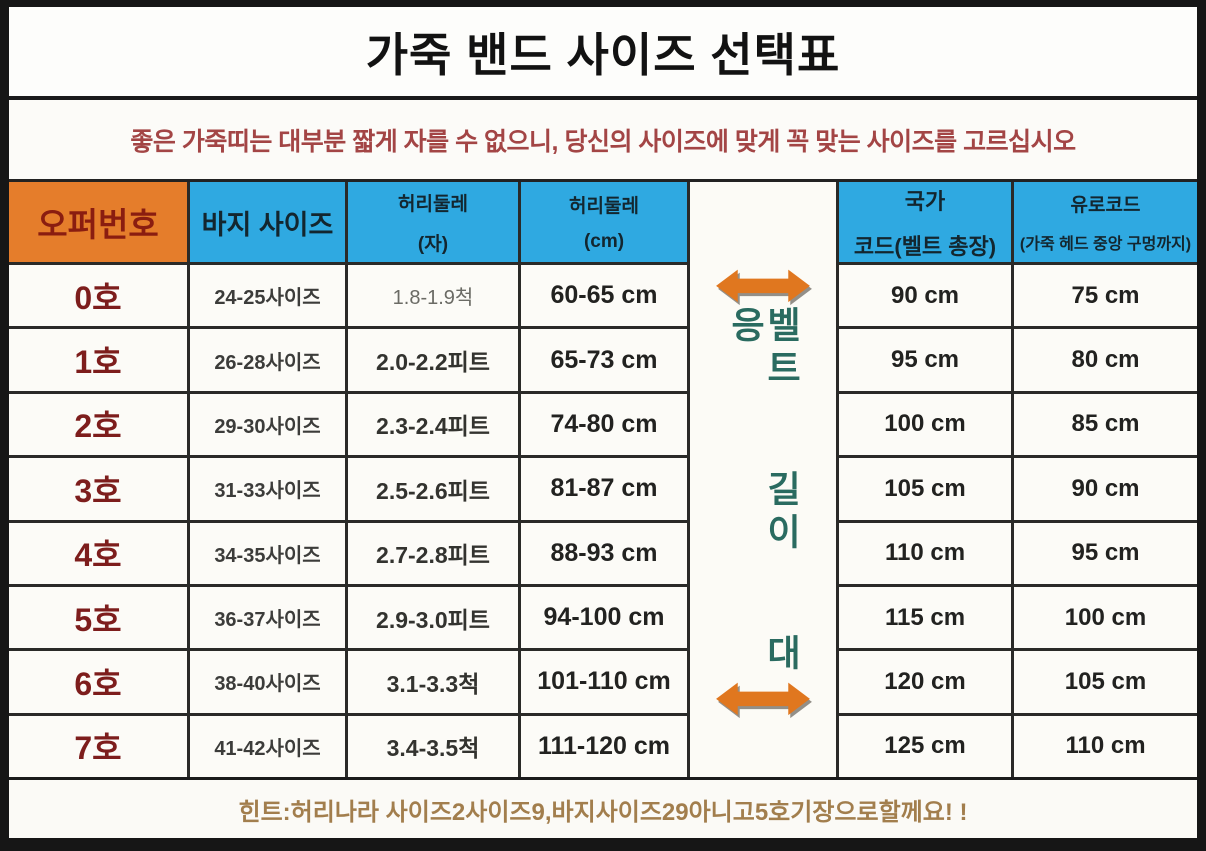  What do you see at coordinates (925, 222) in the screenshot?
I see `header-national-code: 국가 코드(벨트 총장)` at bounding box center [925, 222].